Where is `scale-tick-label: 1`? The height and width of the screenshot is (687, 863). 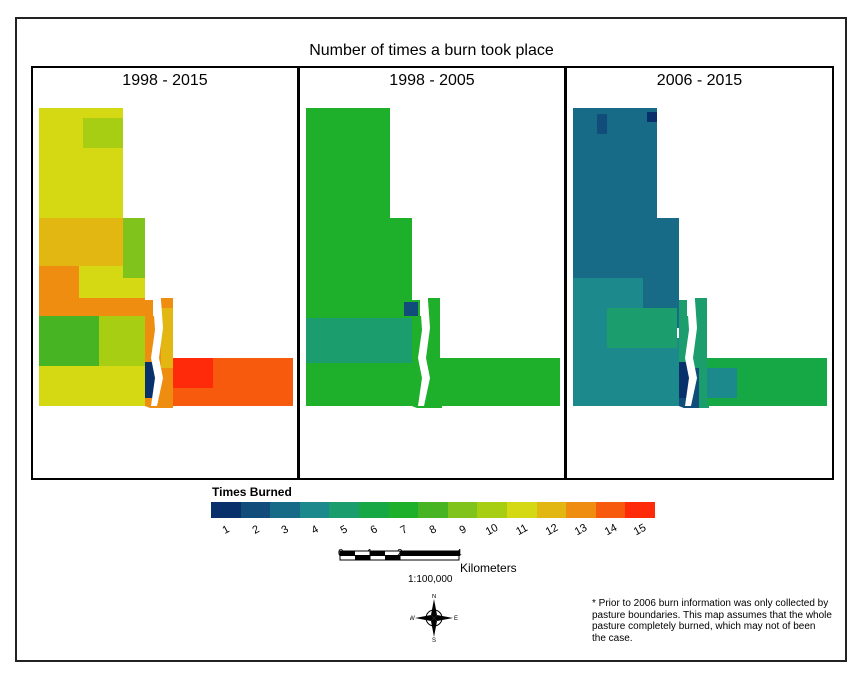 scale-tick-label: 1 is located at coordinates (370, 553).